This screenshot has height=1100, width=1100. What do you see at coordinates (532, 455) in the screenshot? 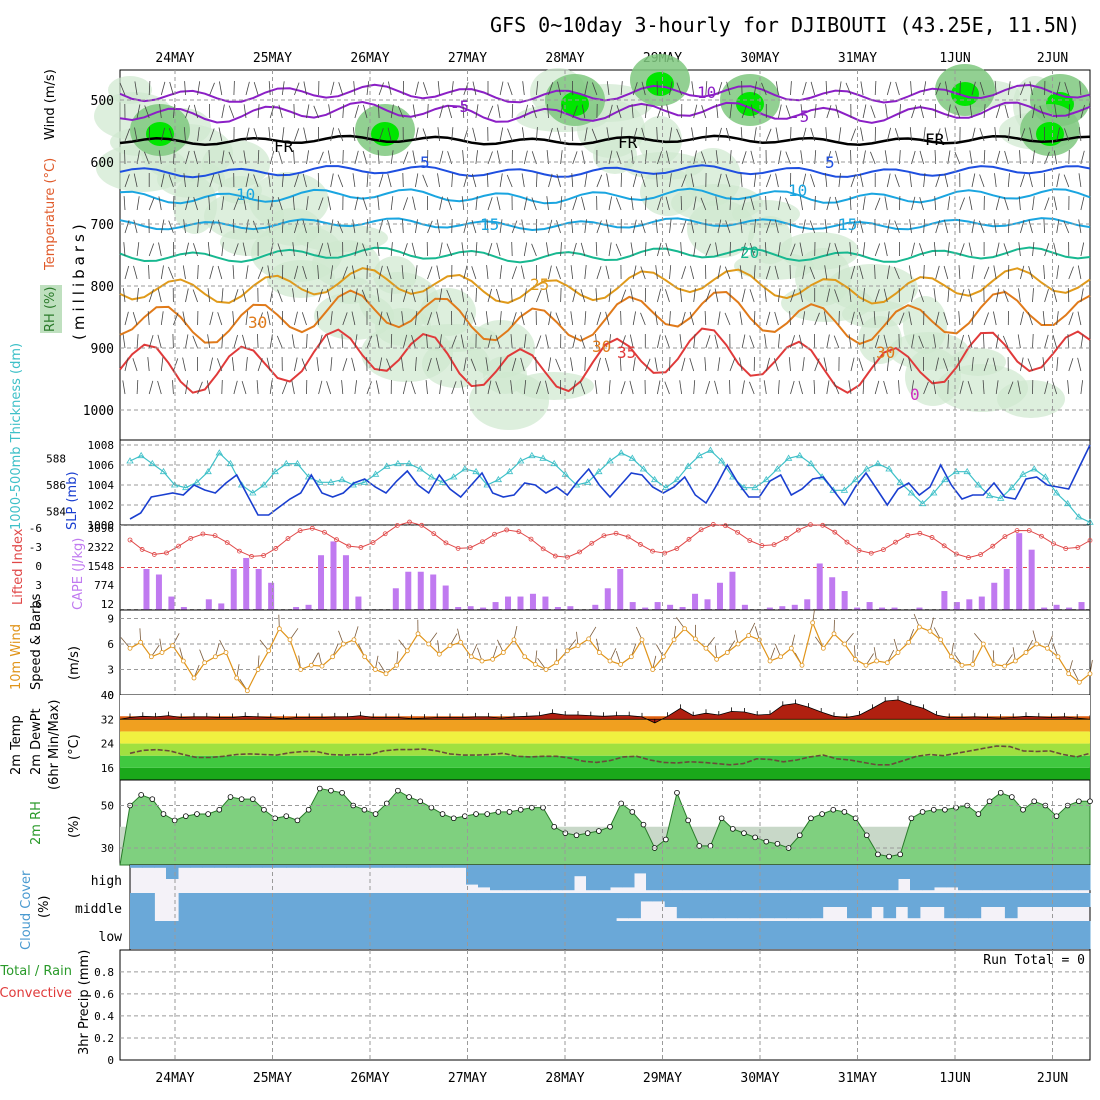
I see `thickness-point` at bounding box center [532, 455].